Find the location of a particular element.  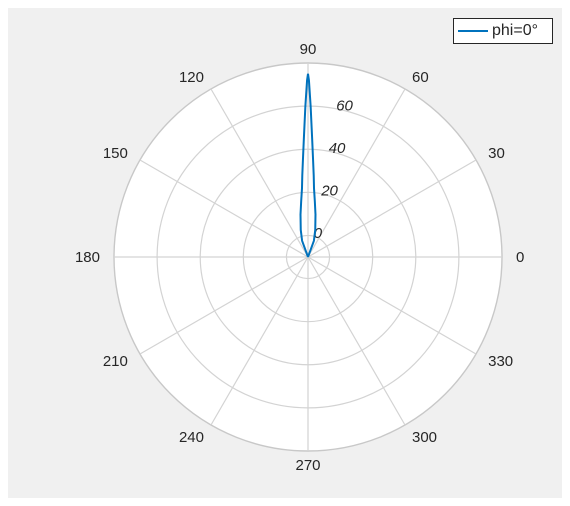

r-tick-label-0: 0 is located at coordinates (318, 233).